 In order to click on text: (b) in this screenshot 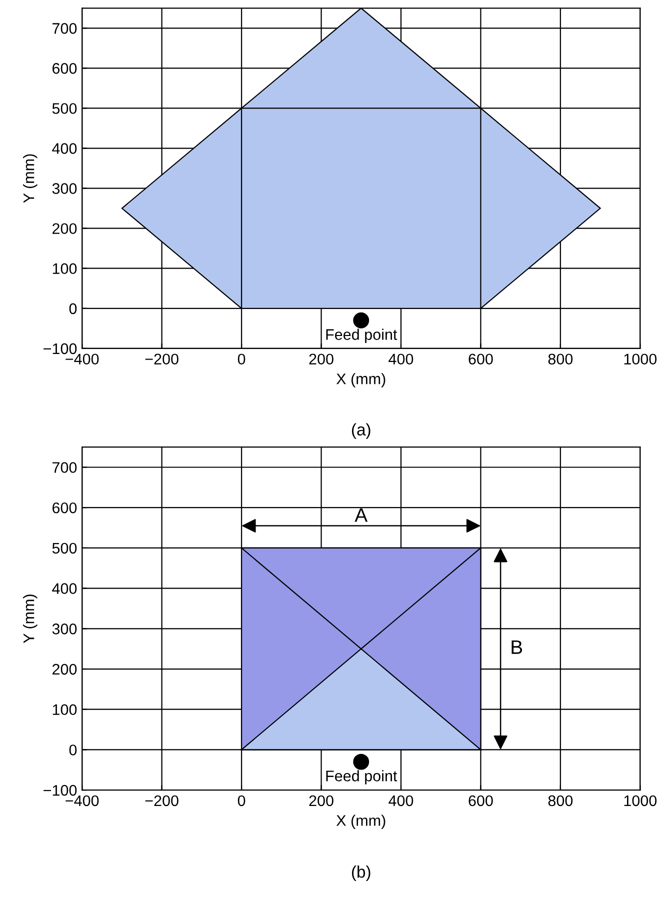, I will do `click(361, 874)`.